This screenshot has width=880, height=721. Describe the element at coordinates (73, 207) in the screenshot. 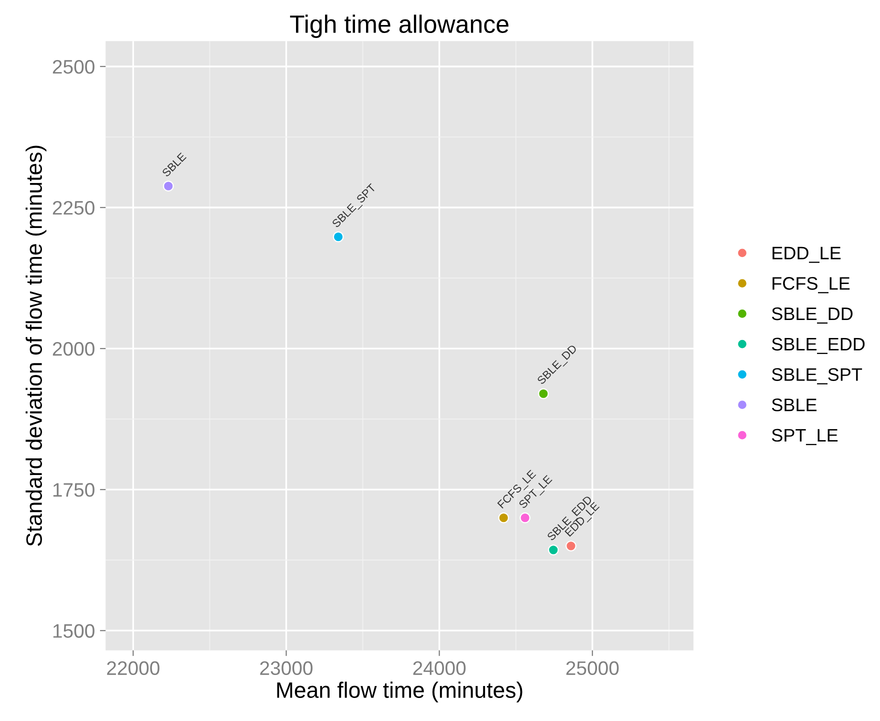

I see `y-tick-label: 2250` at that location.